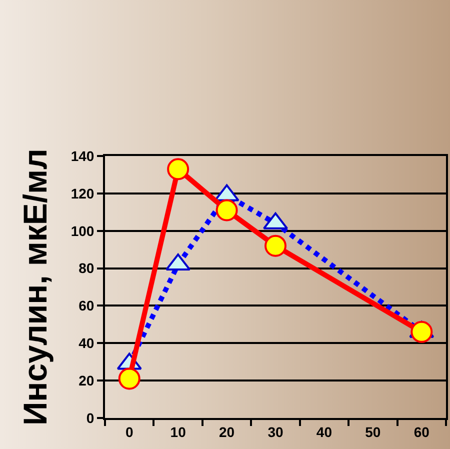 Image resolution: width=450 pixels, height=449 pixels. Describe the element at coordinates (129, 432) in the screenshot. I see `x-tick-label: 0` at that location.